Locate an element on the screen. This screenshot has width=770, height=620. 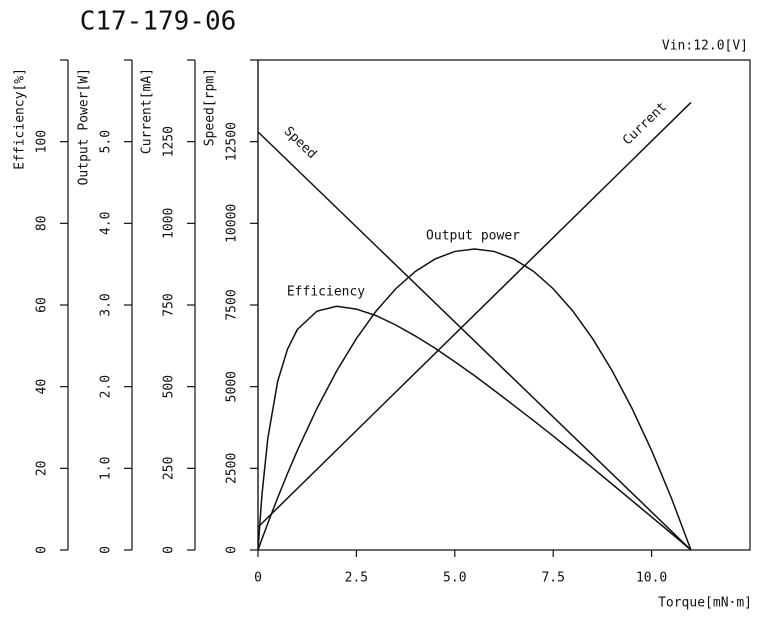
y-tick-label: 3.0 is located at coordinates (106, 304).